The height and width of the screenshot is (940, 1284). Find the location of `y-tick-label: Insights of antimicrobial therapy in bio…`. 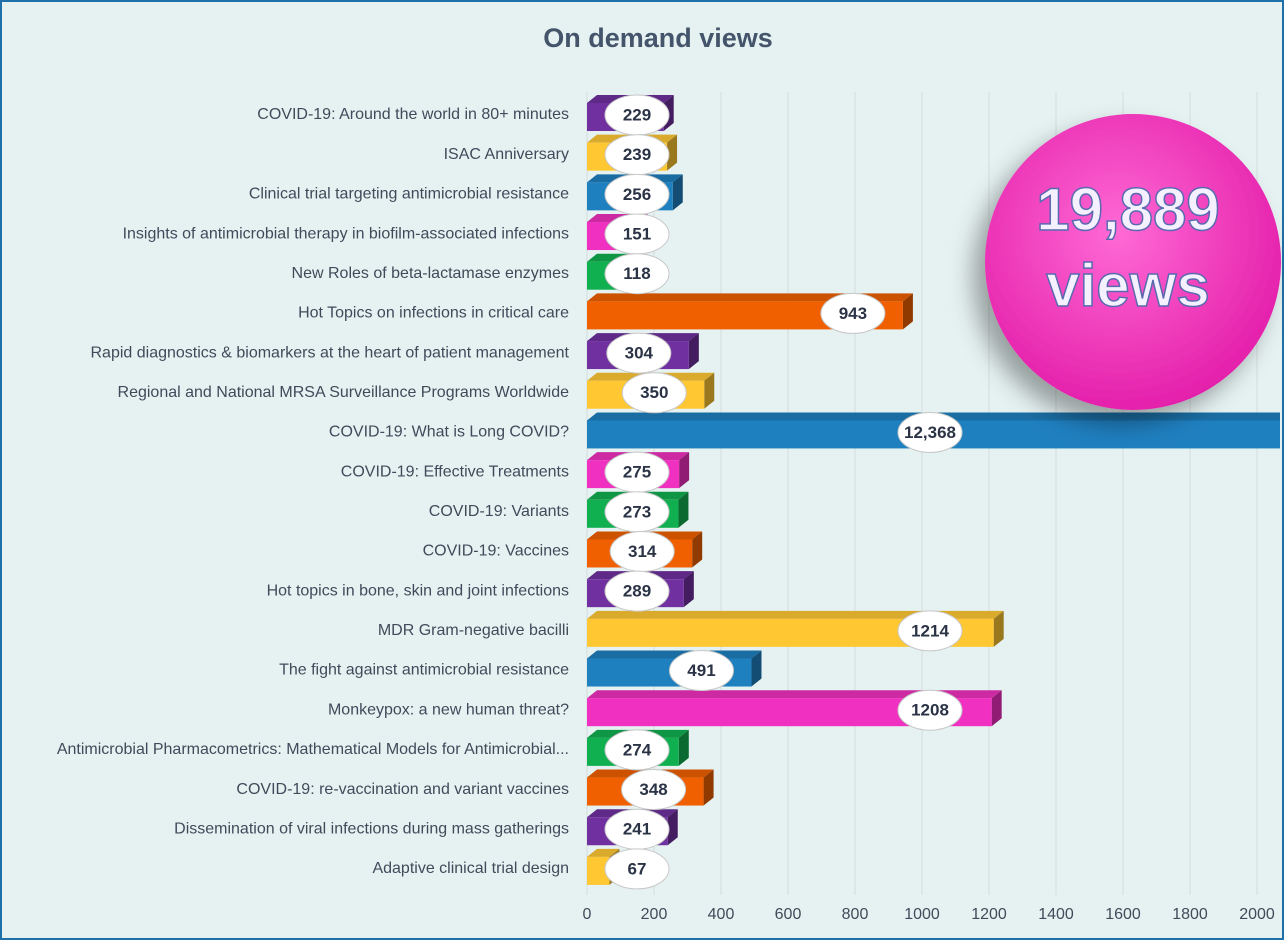

y-tick-label: Insights of antimicrobial therapy in bio… is located at coordinates (346, 233).